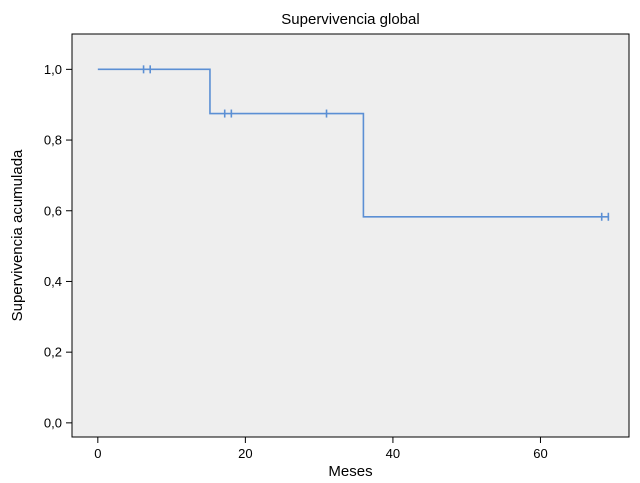 The width and height of the screenshot is (640, 483). I want to click on y-tick-label: 0,0, so click(53, 422).